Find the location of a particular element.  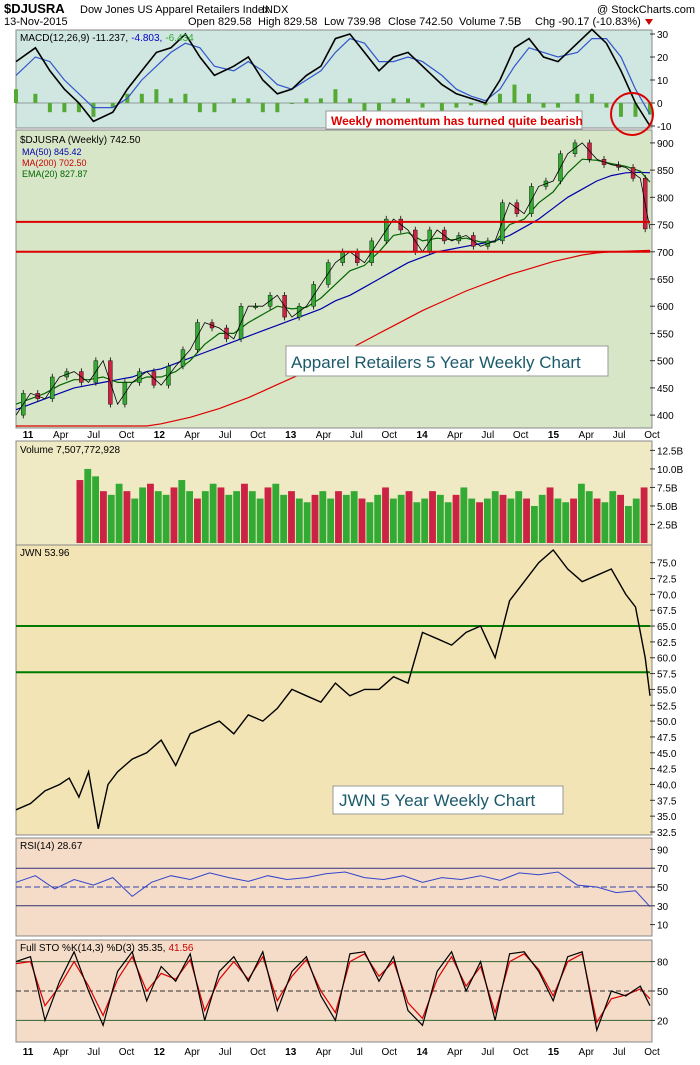

jwn-y-tick-label: 32.5 is located at coordinates (667, 833).